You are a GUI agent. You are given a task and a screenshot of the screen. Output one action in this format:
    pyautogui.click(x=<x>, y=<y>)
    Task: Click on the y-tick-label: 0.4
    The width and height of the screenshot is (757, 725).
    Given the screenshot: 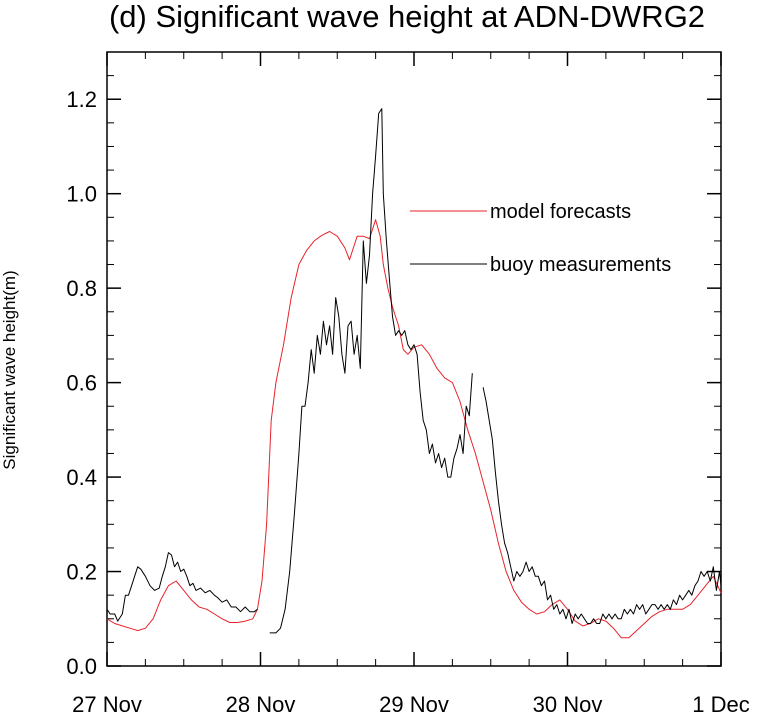 What is the action you would take?
    pyautogui.click(x=81, y=477)
    